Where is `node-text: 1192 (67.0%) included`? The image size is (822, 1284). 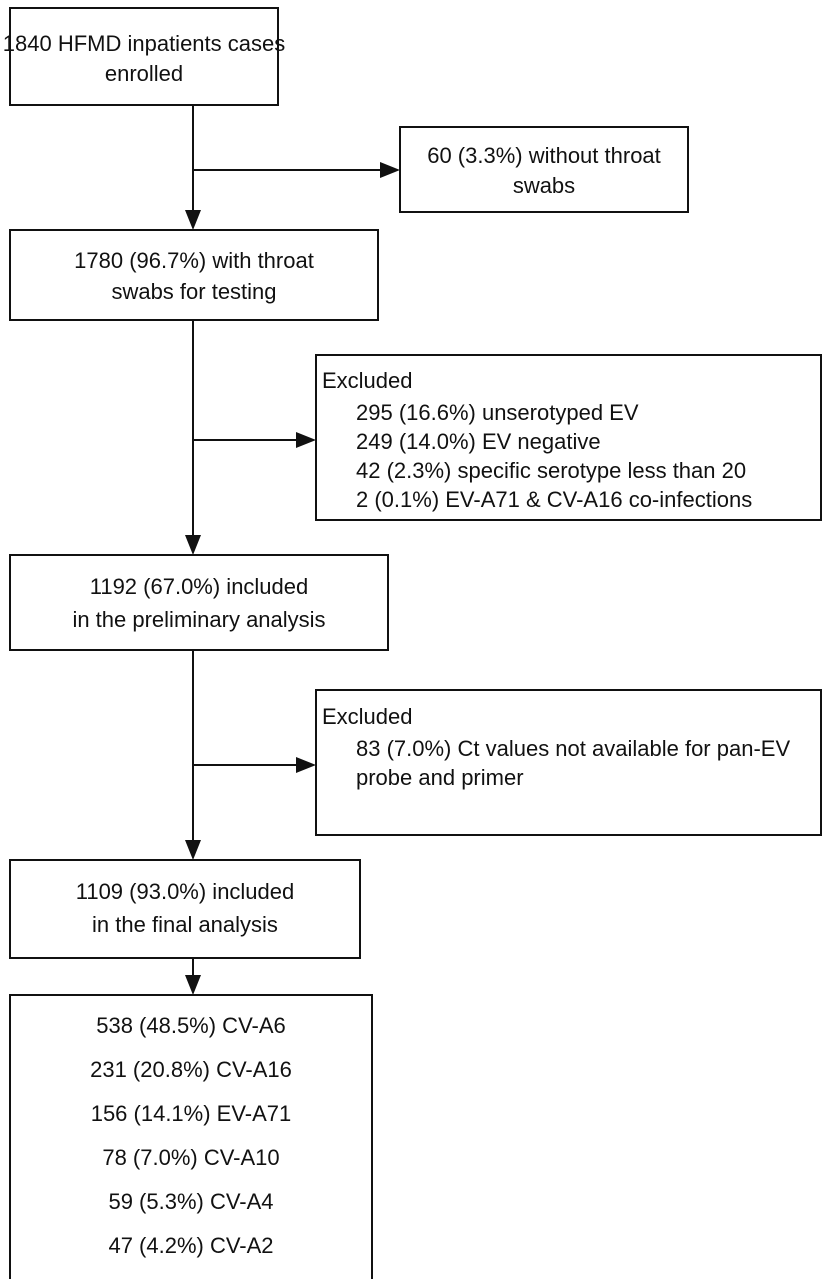
node-text: 1192 (67.0%) included is located at coordinates (199, 586).